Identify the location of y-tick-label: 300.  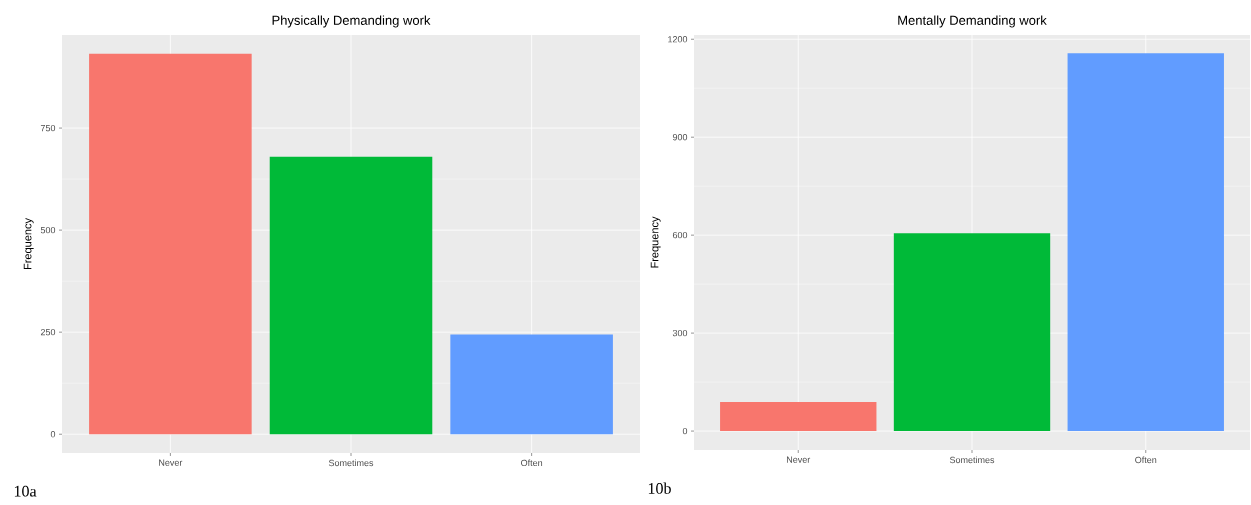
(680, 333).